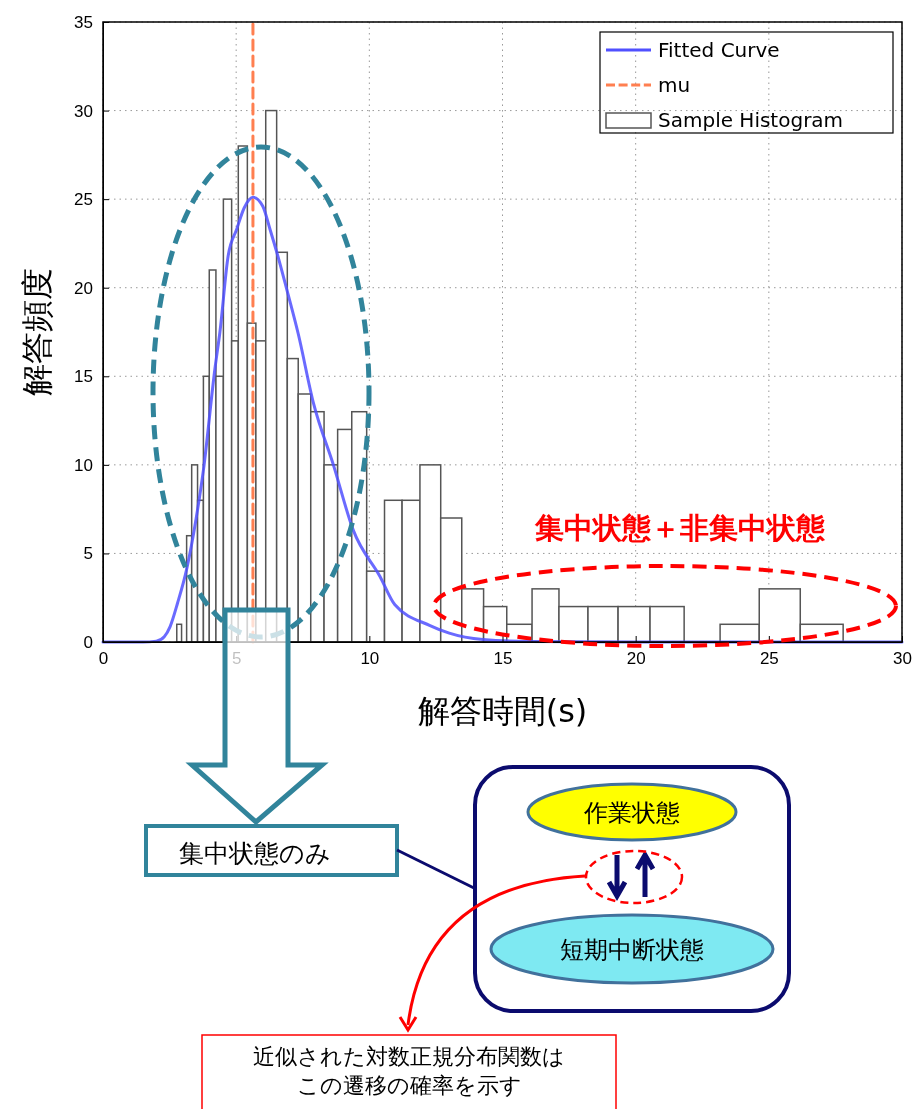  I want to click on y-tick-label: 25, so click(83, 200).